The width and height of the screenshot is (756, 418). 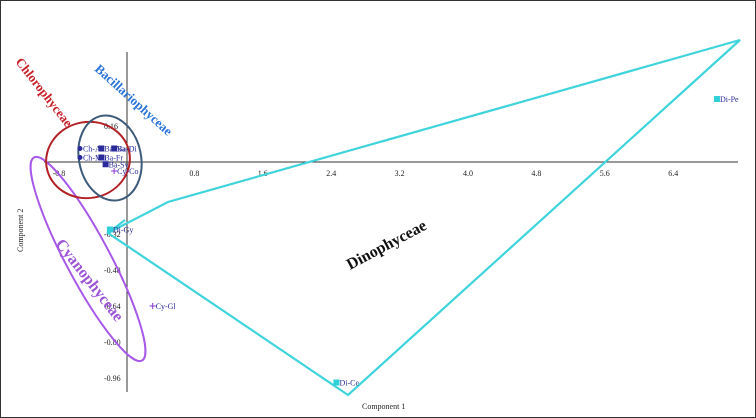 I want to click on data-point-di-gy, so click(x=109, y=229).